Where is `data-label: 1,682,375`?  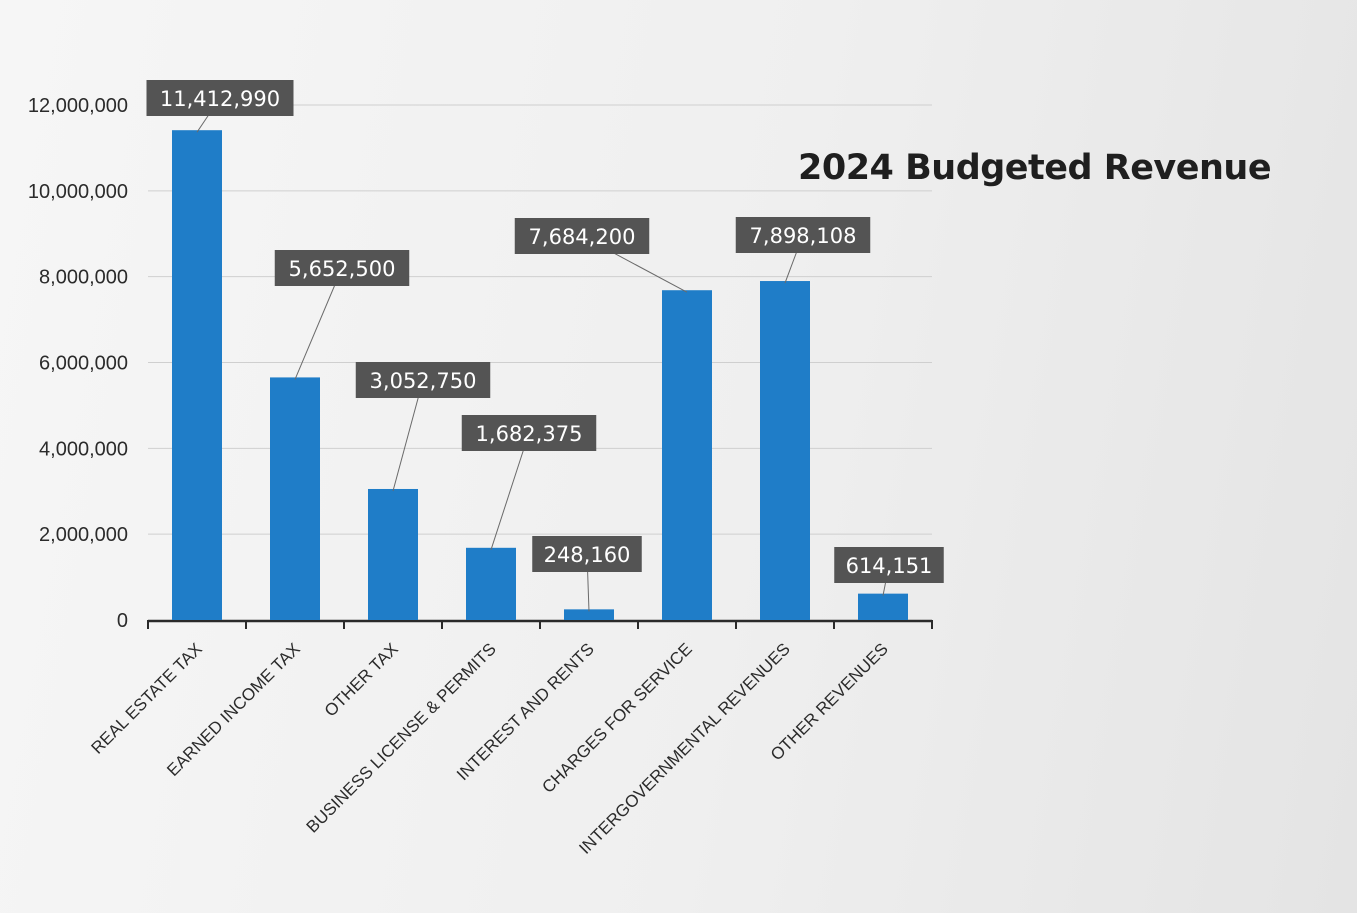 data-label: 1,682,375 is located at coordinates (529, 434).